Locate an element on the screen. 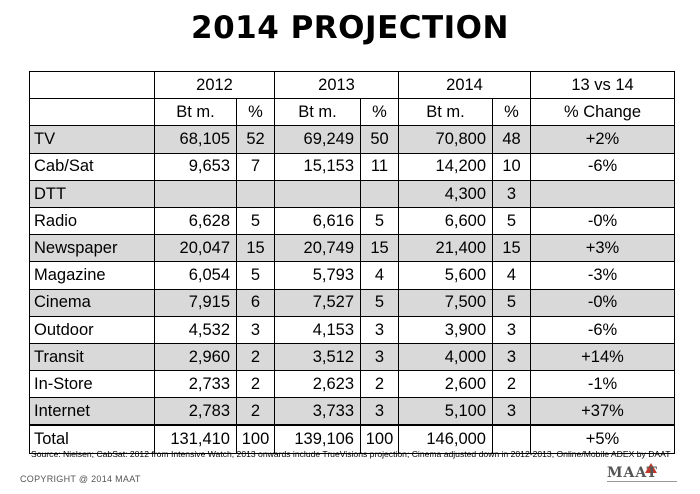  cell-change is located at coordinates (602, 193).